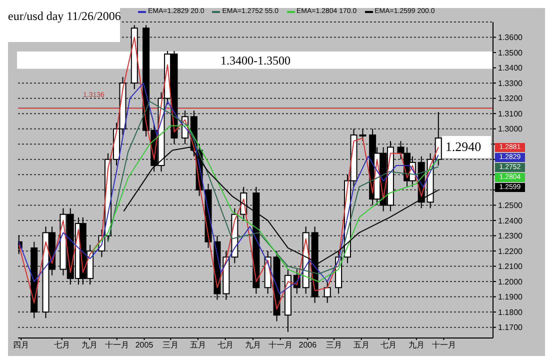 Image resolution: width=553 pixels, height=364 pixels. I want to click on y-tick-label: 1.2100, so click(511, 267).